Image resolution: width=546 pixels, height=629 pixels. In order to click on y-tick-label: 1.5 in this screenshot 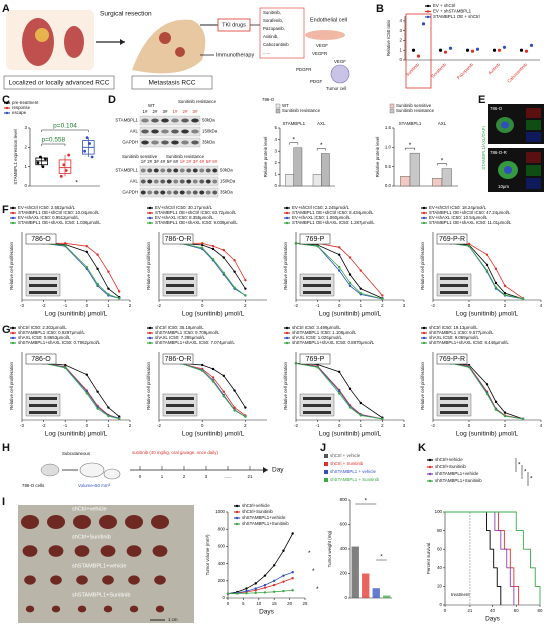, I will do `click(388, 127)`.